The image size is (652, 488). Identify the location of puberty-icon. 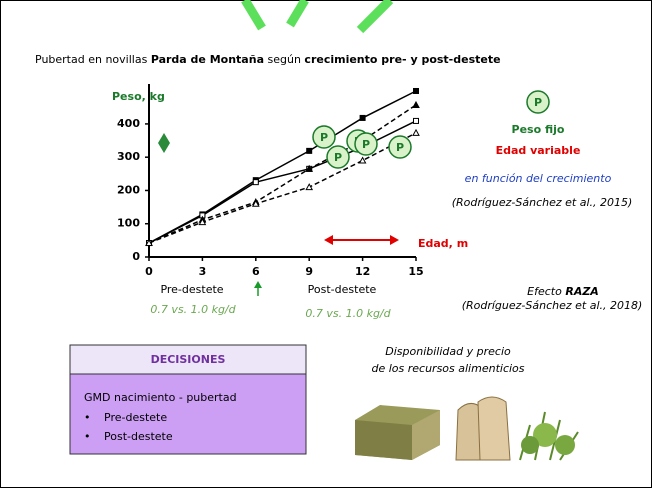
(538, 102).